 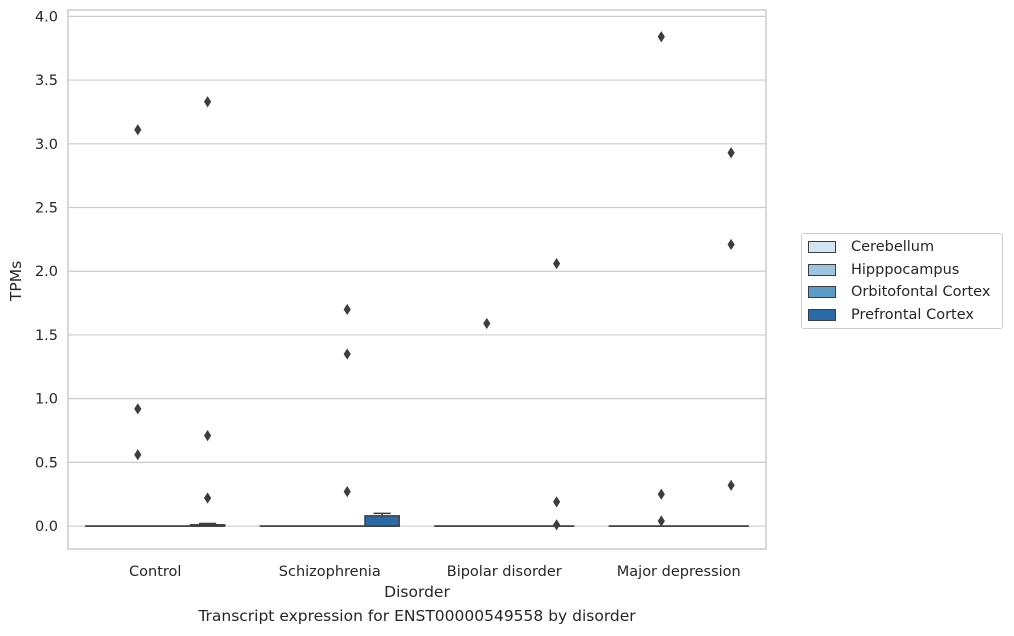 I want to click on legend-label-orbitofrontal-cortex: Orbitofontal Cortex, so click(x=921, y=292).